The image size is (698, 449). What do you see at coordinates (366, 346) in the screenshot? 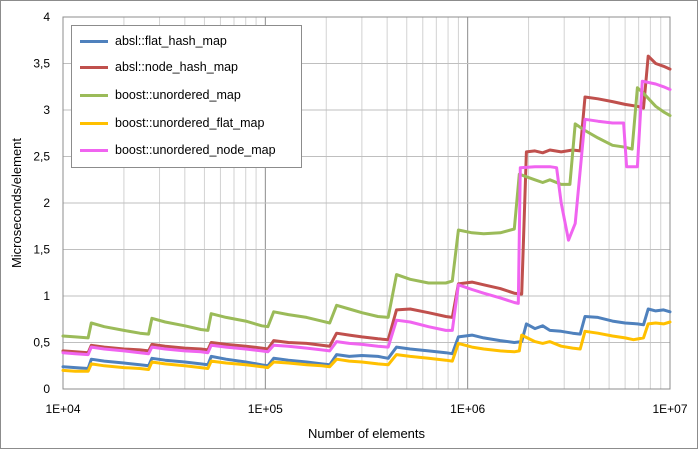
I see `series-line-boost-unordered-flat-map` at bounding box center [366, 346].